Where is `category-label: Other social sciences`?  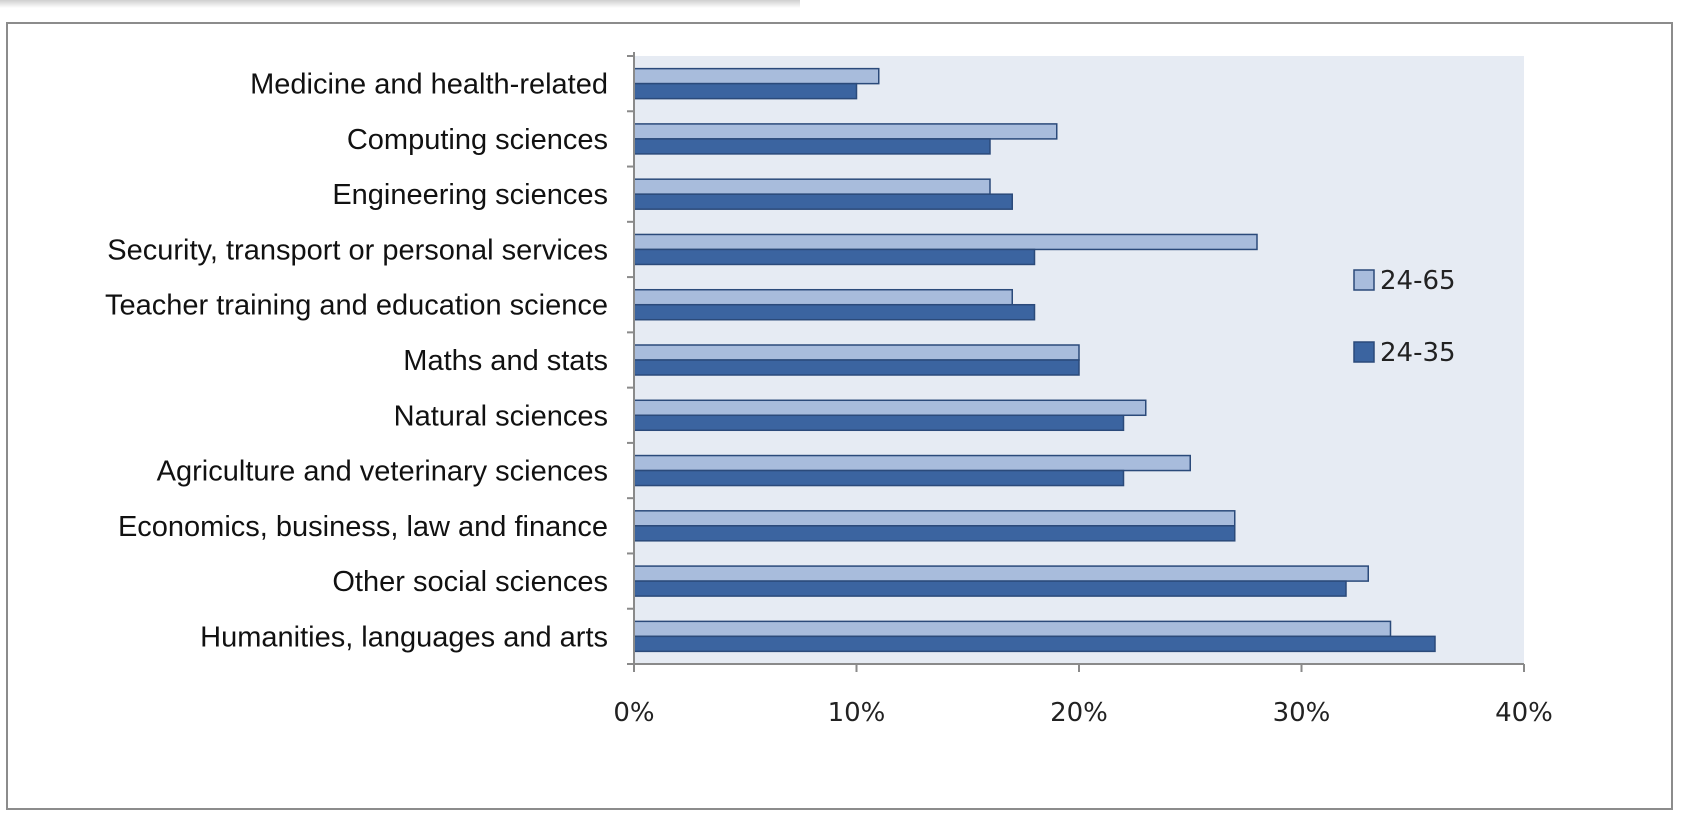
category-label: Other social sciences is located at coordinates (470, 582).